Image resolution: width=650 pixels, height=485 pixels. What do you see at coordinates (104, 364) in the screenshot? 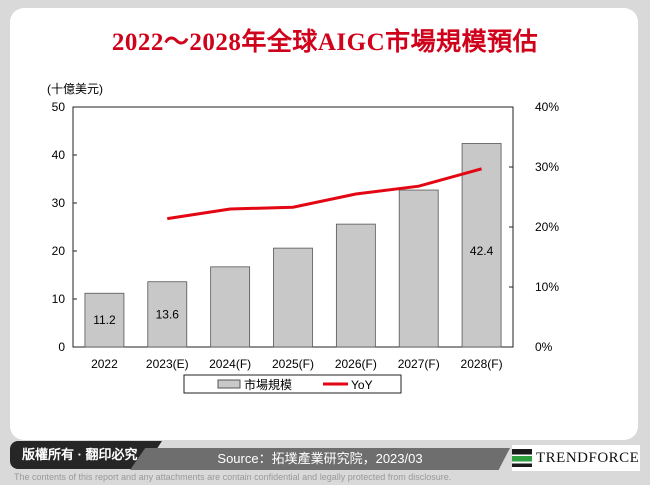
I see `x-tick-label: 2022` at bounding box center [104, 364].